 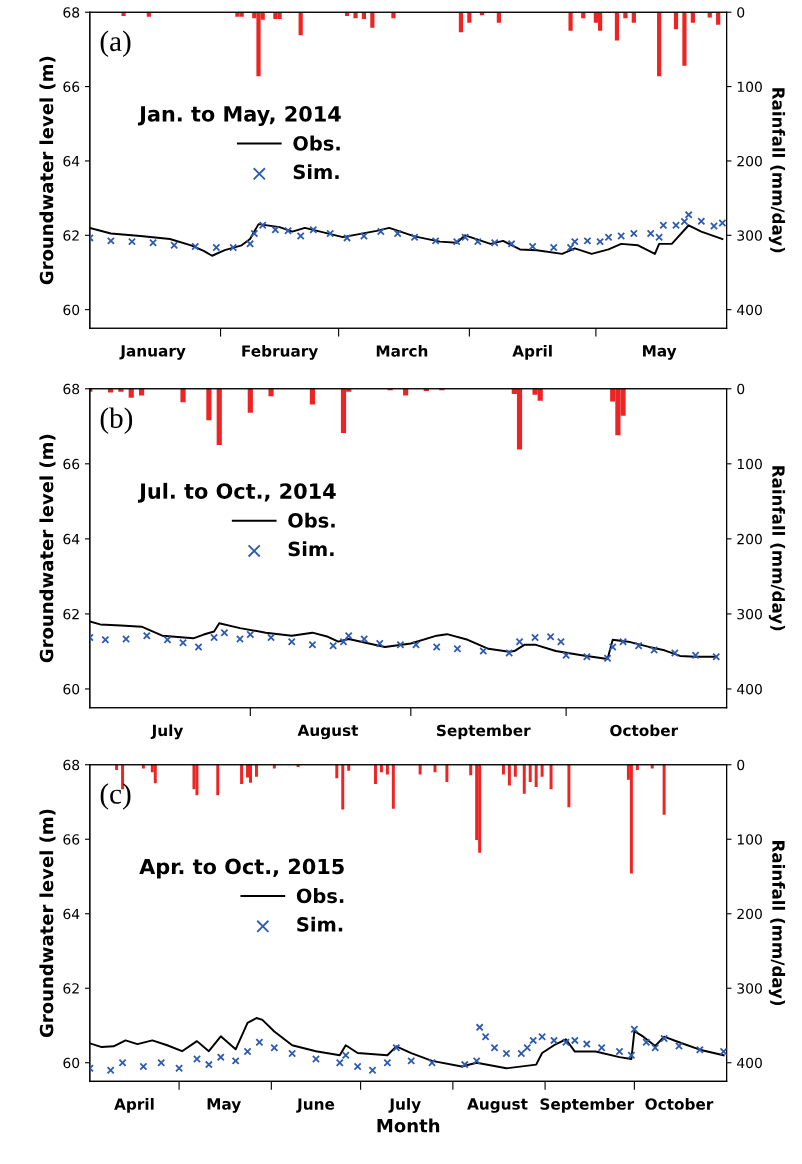 What do you see at coordinates (239, 115) in the screenshot?
I see `legend-title: Jan. to May, 2014` at bounding box center [239, 115].